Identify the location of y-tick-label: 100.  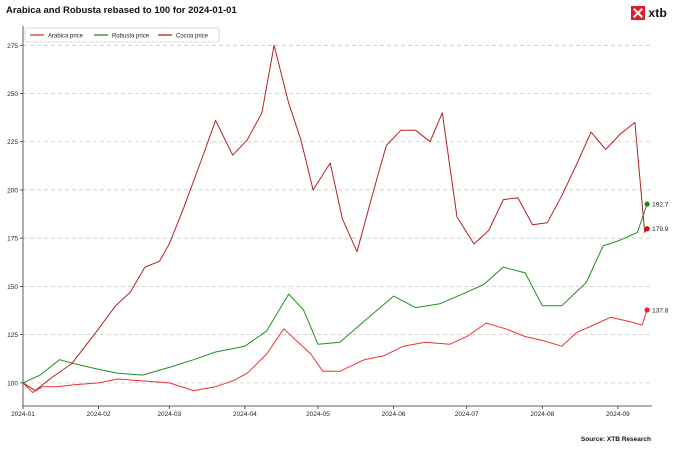
(12, 383).